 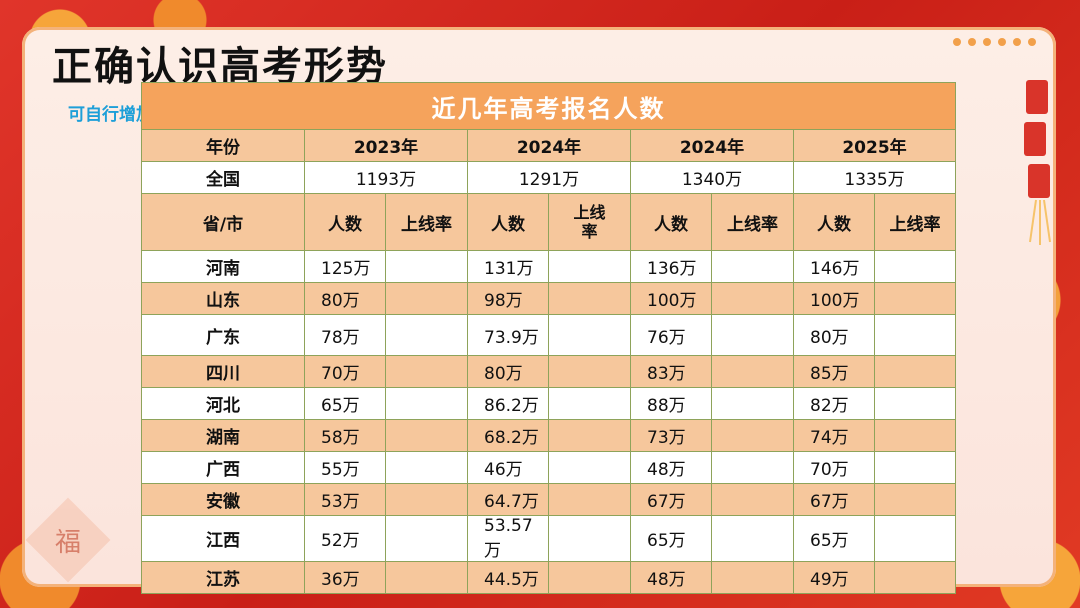 What do you see at coordinates (68, 540) in the screenshot?
I see `fu-charm-icon: 福` at bounding box center [68, 540].